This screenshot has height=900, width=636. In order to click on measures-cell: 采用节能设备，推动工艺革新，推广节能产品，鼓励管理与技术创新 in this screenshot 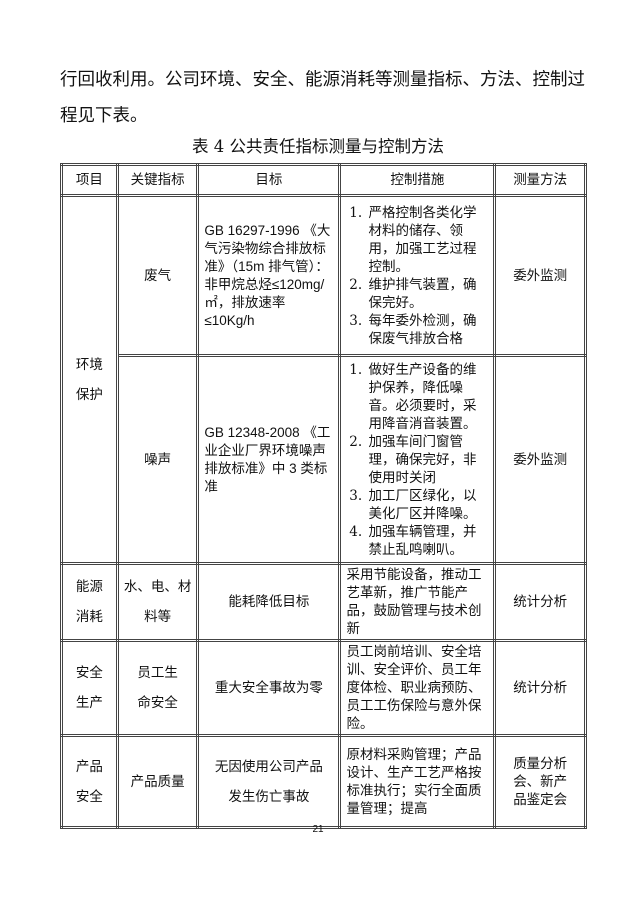, I will do `click(417, 602)`.